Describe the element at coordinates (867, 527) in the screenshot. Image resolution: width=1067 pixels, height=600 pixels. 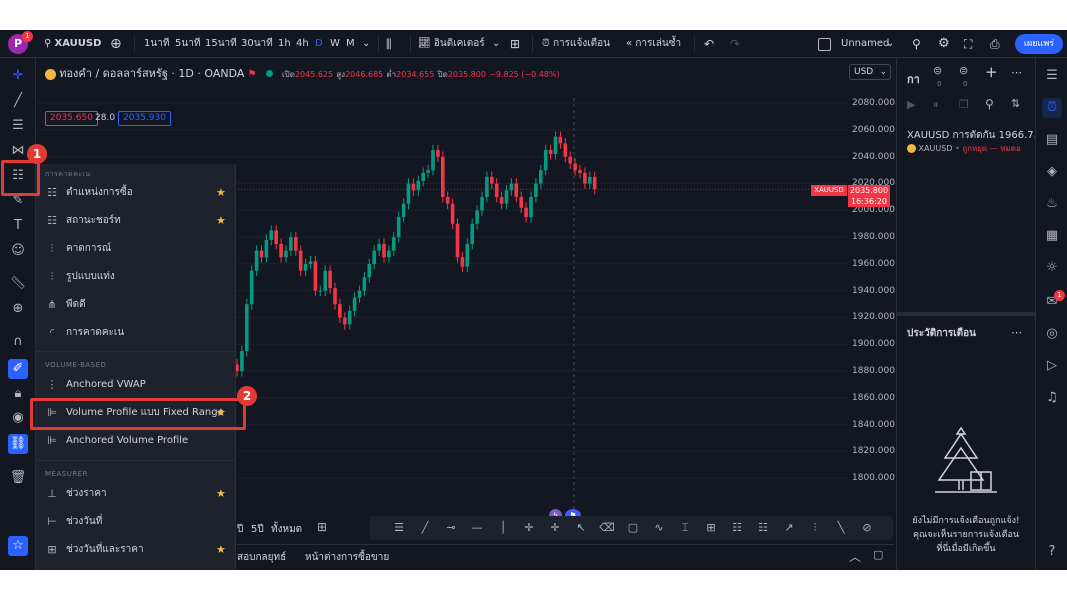
I see `measure-icon: ⊘` at that location.